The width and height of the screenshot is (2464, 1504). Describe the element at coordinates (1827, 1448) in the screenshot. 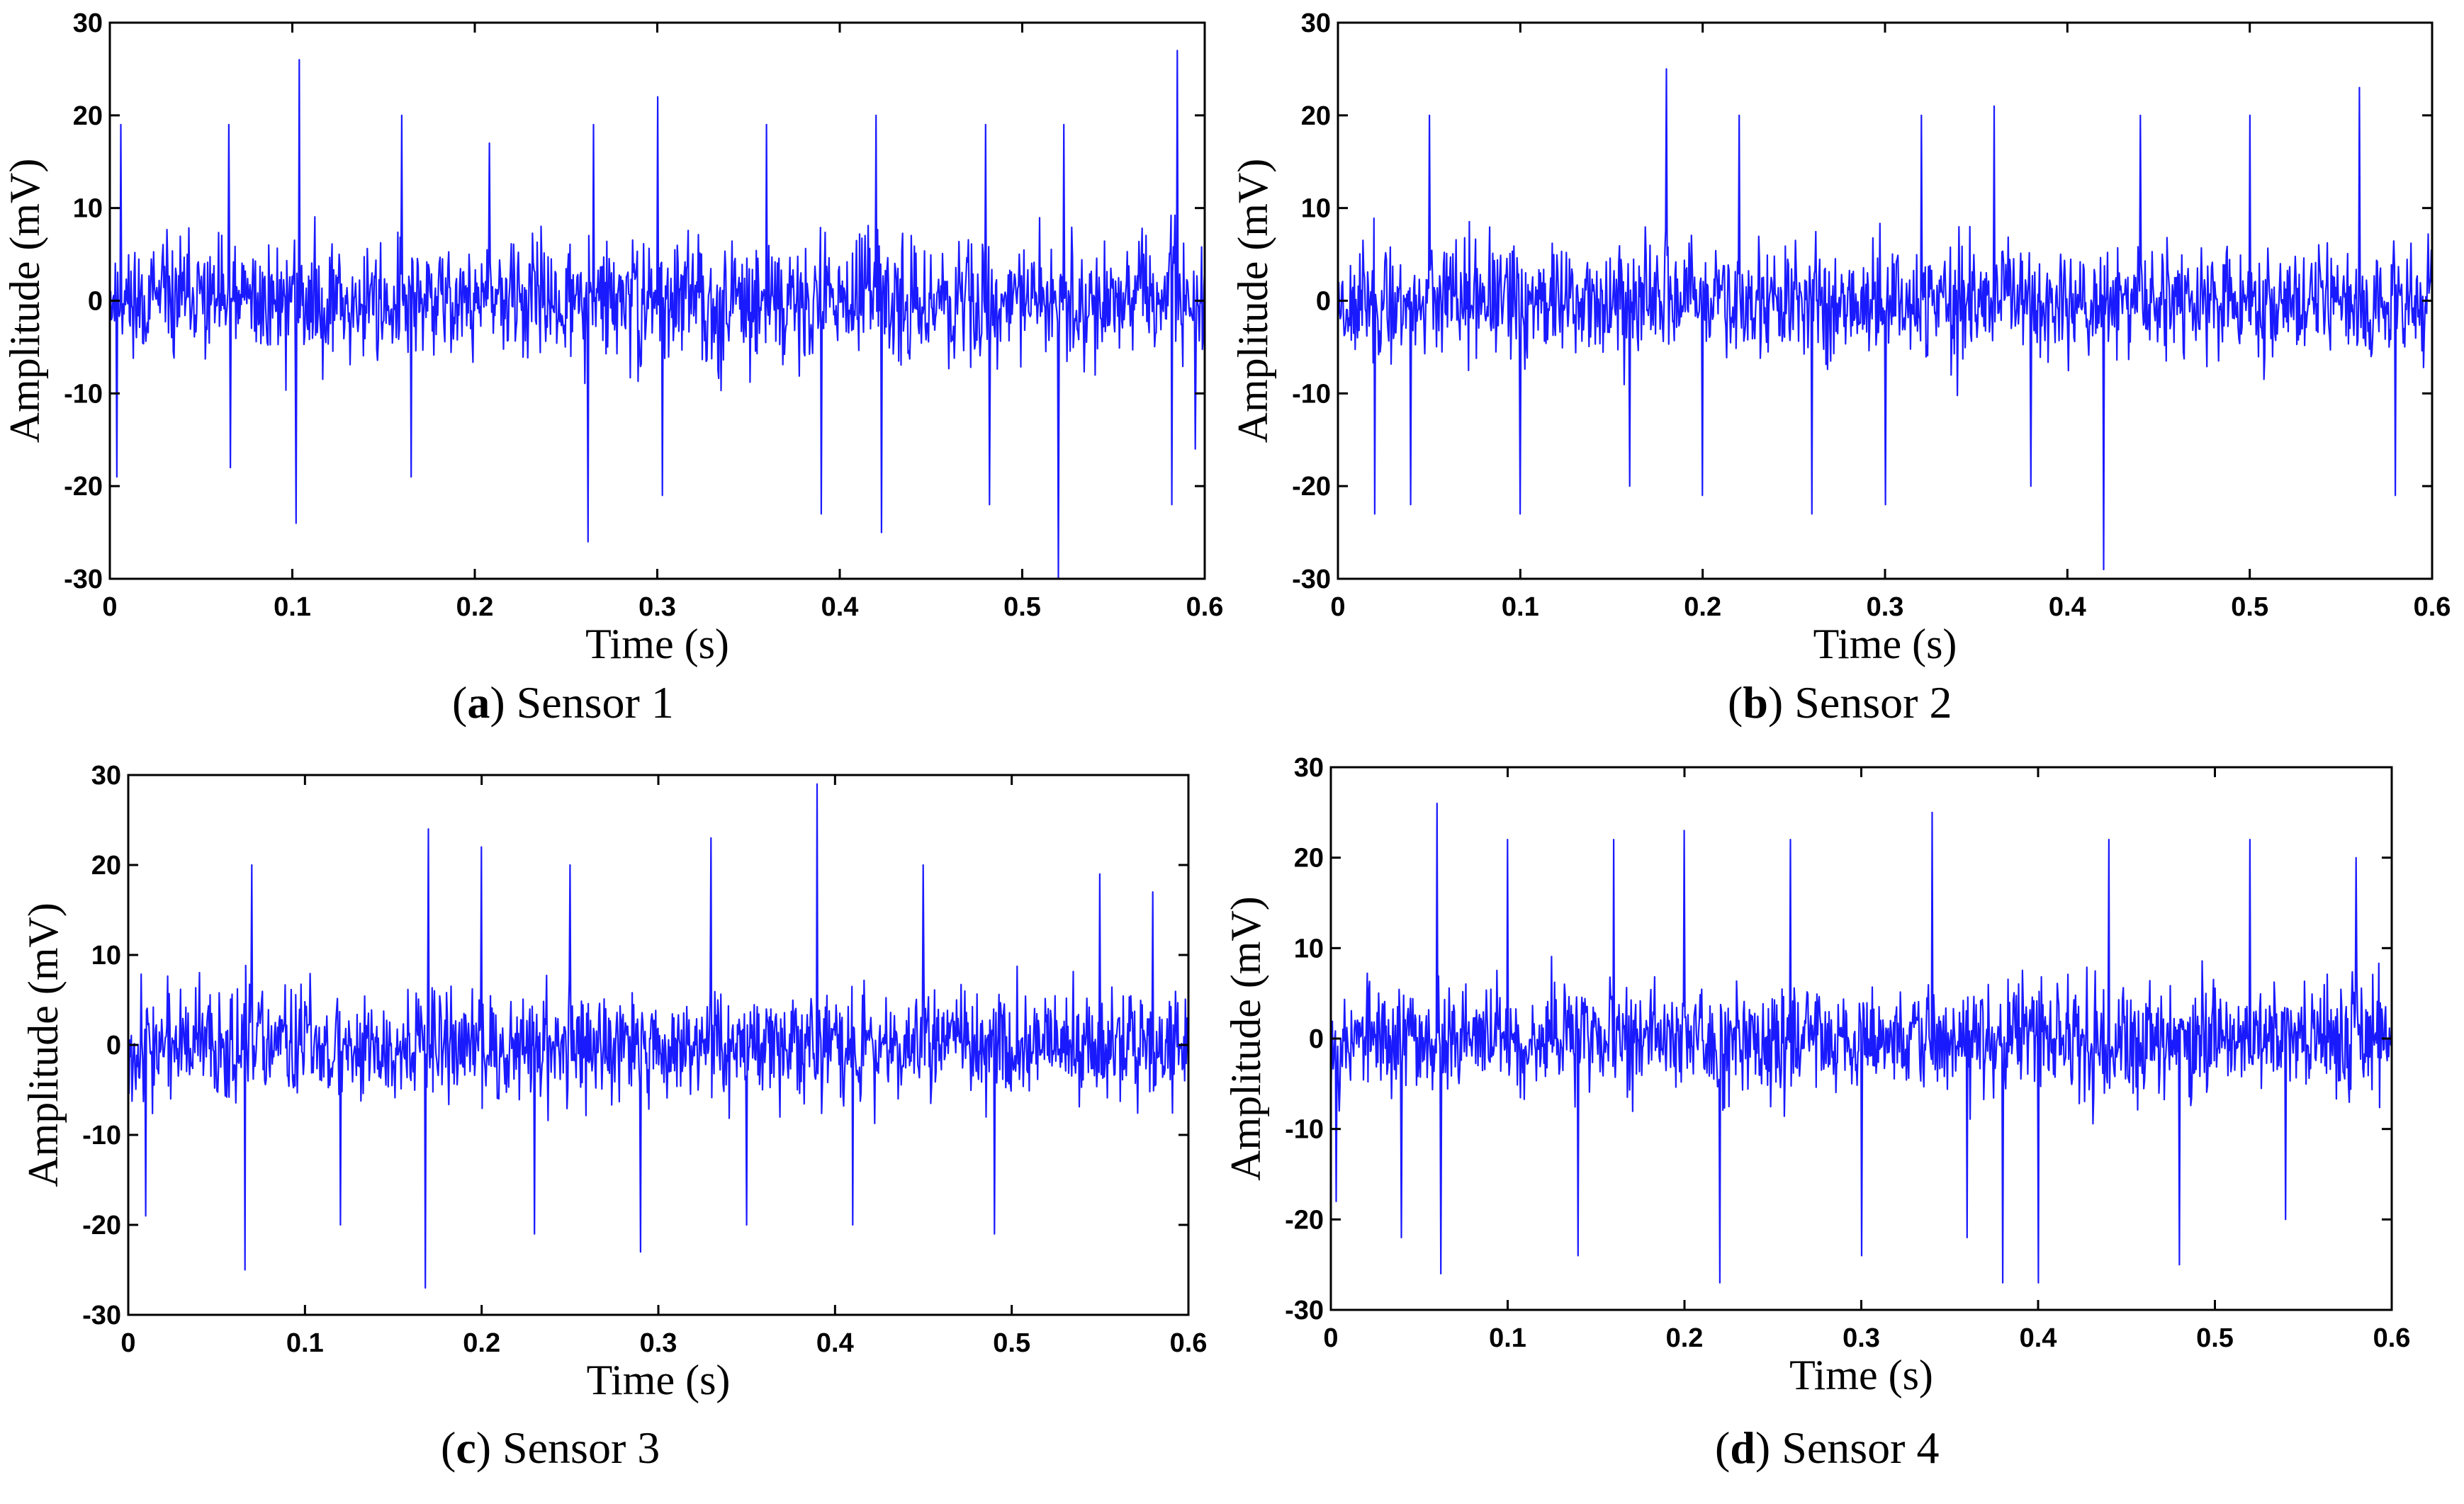

I see `caption-d: (d) Sensor 4` at that location.